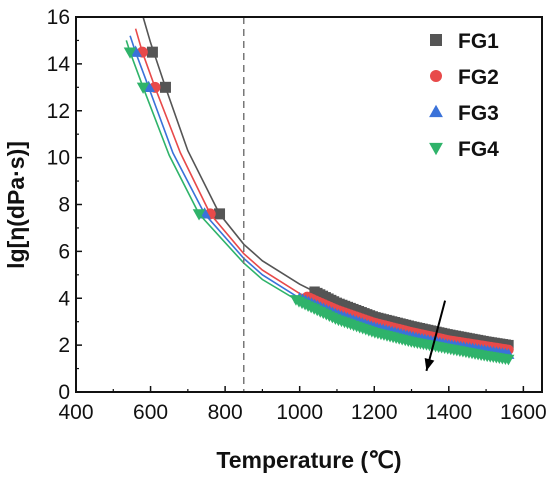  I want to click on legend-item-fg4: FG4, so click(464, 149).